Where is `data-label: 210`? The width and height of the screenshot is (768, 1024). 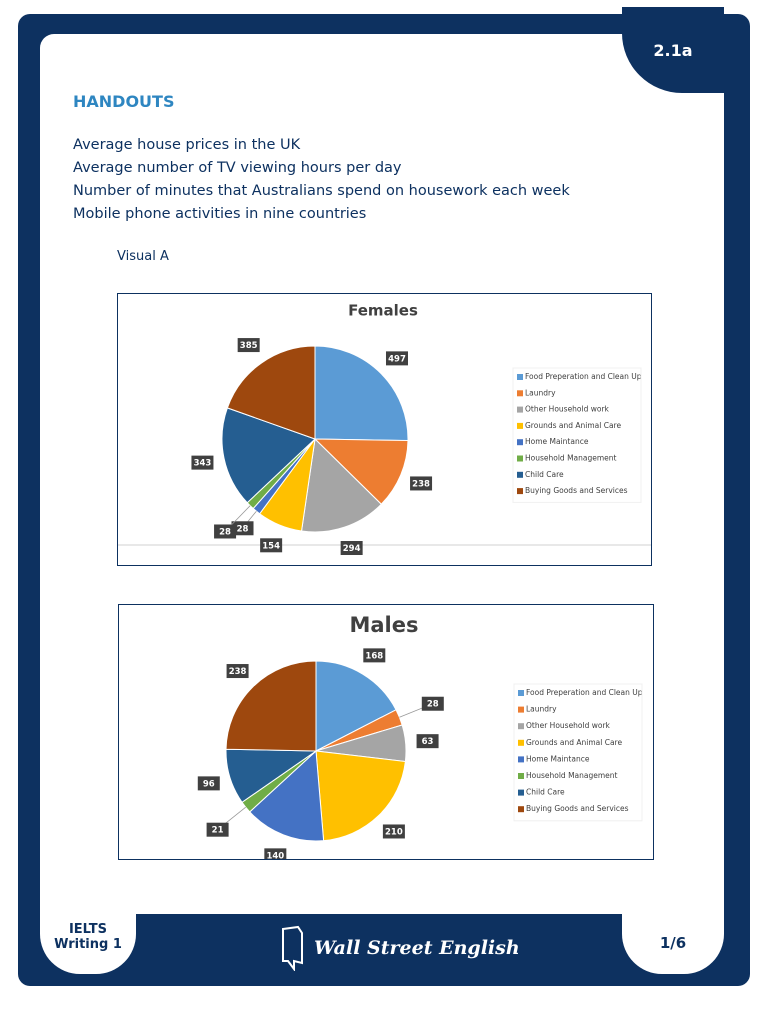 data-label: 210 is located at coordinates (394, 832).